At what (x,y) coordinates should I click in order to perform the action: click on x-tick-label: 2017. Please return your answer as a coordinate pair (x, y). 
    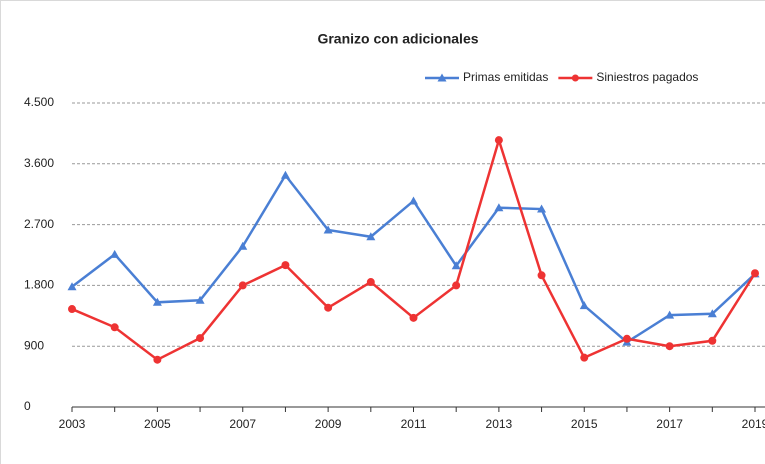
    Looking at the image, I should click on (669, 424).